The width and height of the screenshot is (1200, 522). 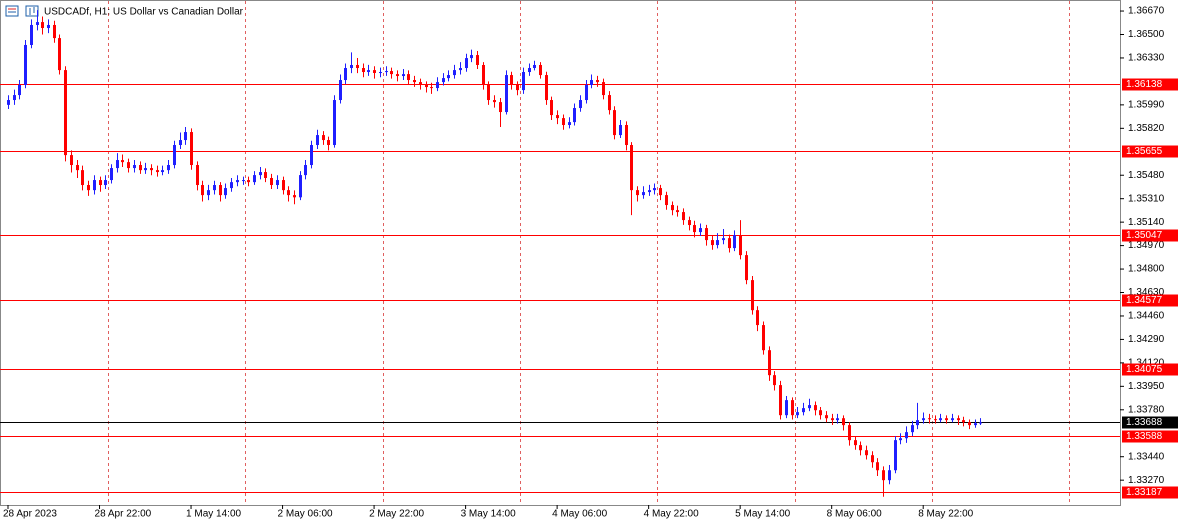 I want to click on y-tick-label: 1.34460, so click(x=1146, y=316).